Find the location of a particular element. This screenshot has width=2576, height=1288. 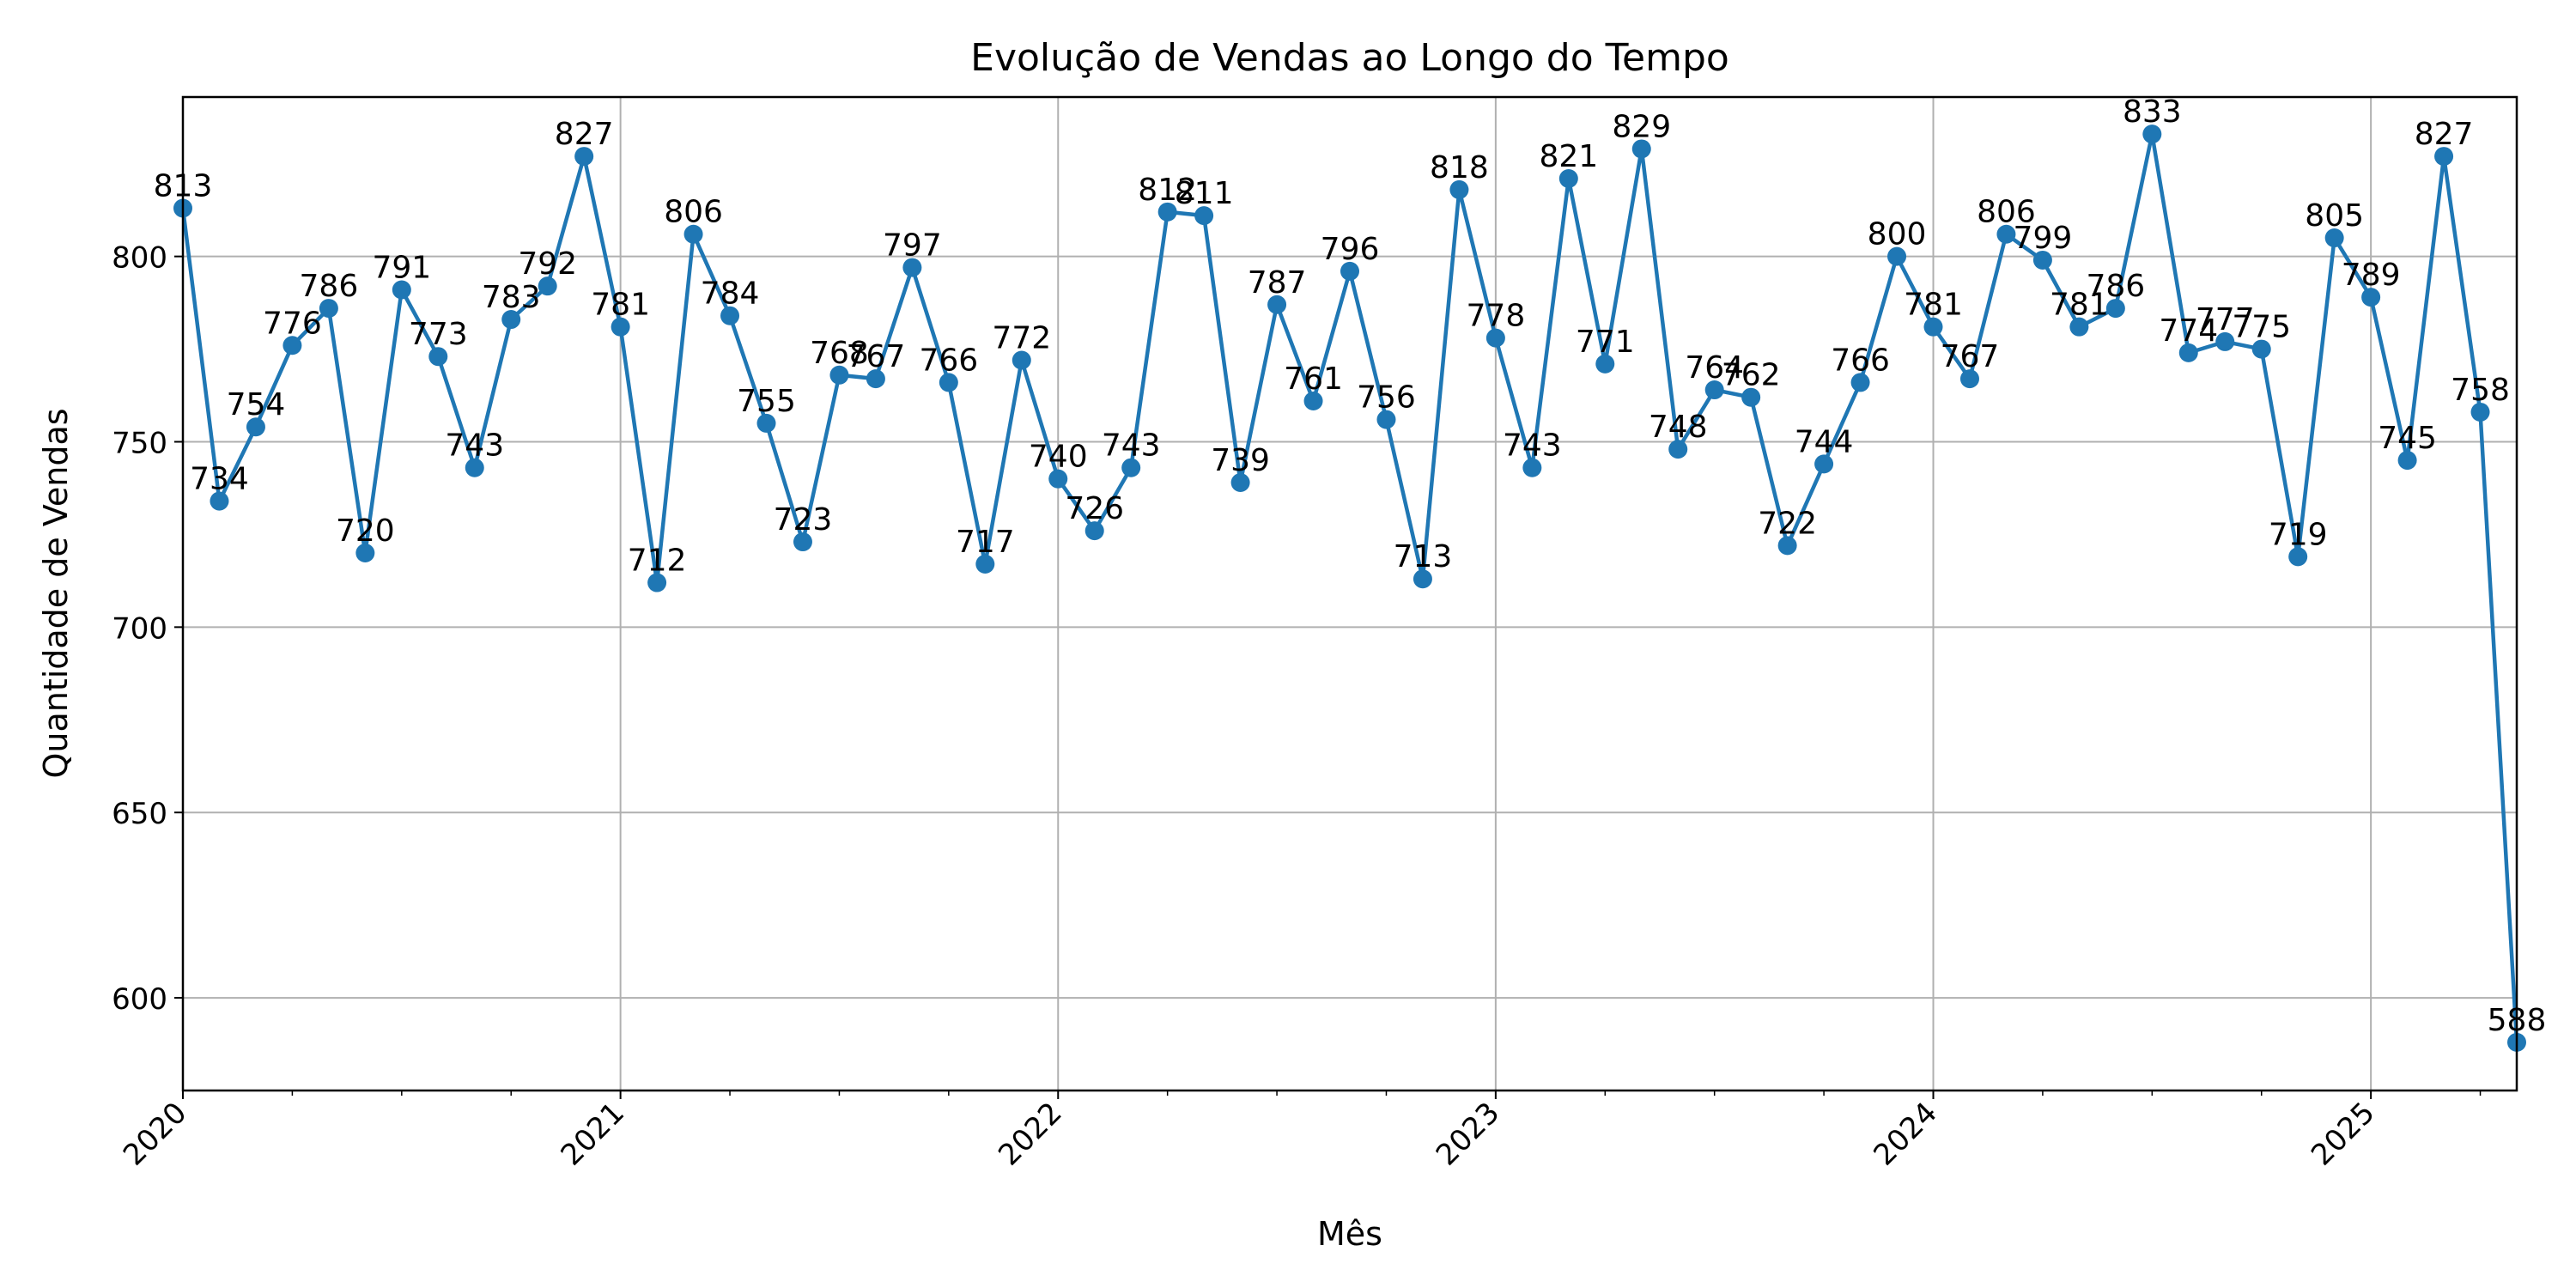

data-label: 762 is located at coordinates (1751, 376).